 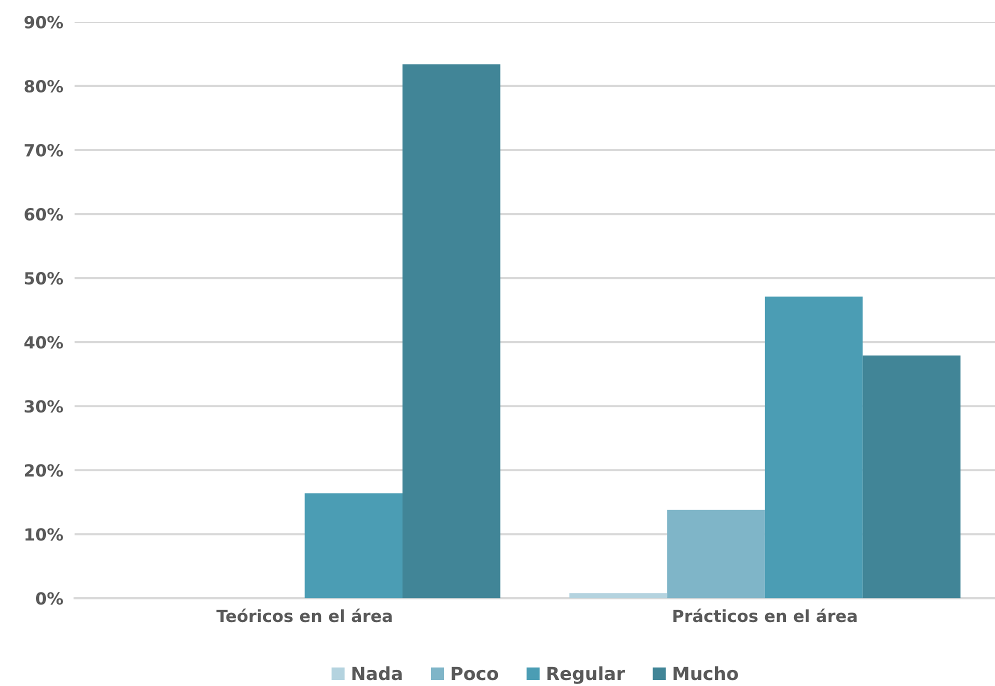 I want to click on y-tick-label: 90%, so click(x=43, y=22).